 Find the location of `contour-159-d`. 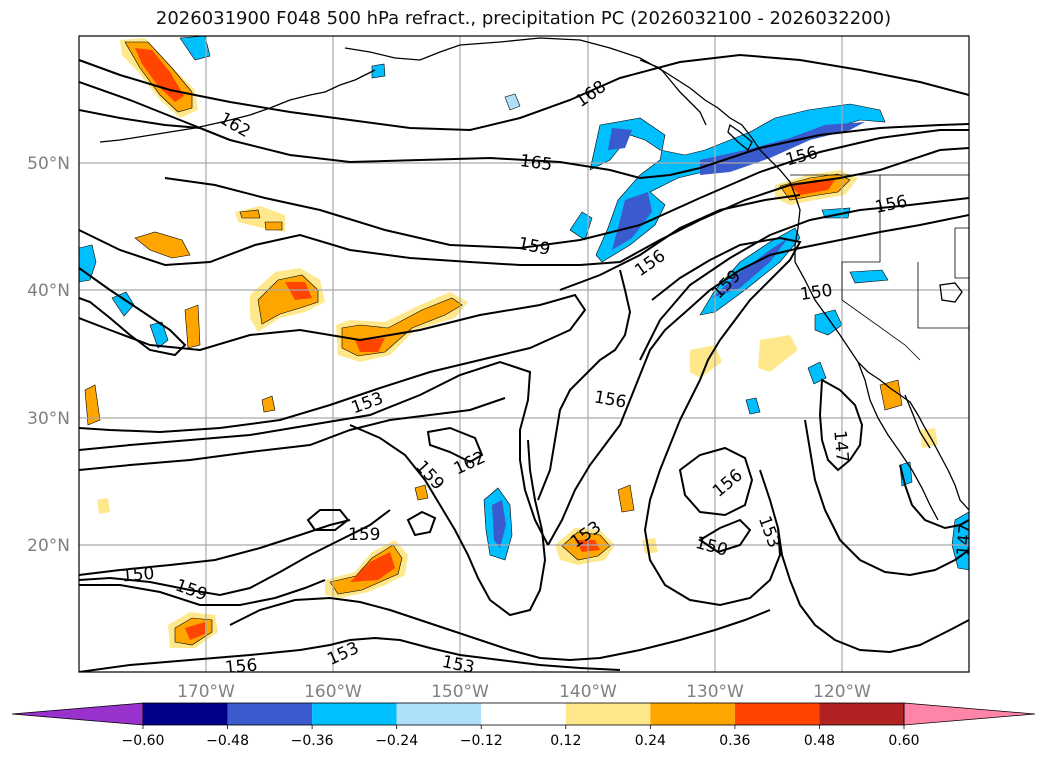

contour-159-d is located at coordinates (235, 553).